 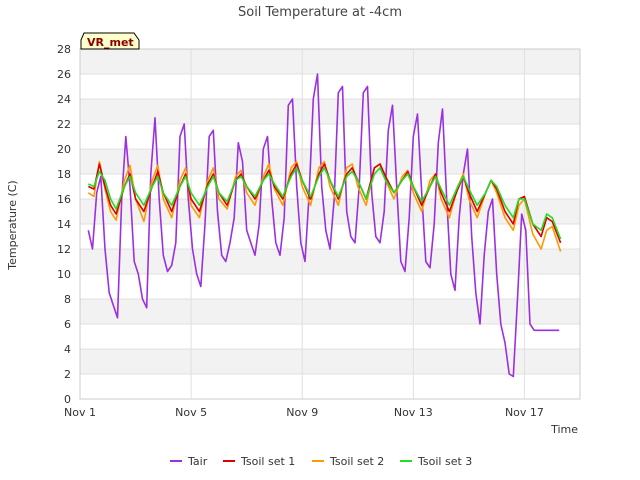 I want to click on x-tick-label: Nov 9, so click(x=302, y=412).